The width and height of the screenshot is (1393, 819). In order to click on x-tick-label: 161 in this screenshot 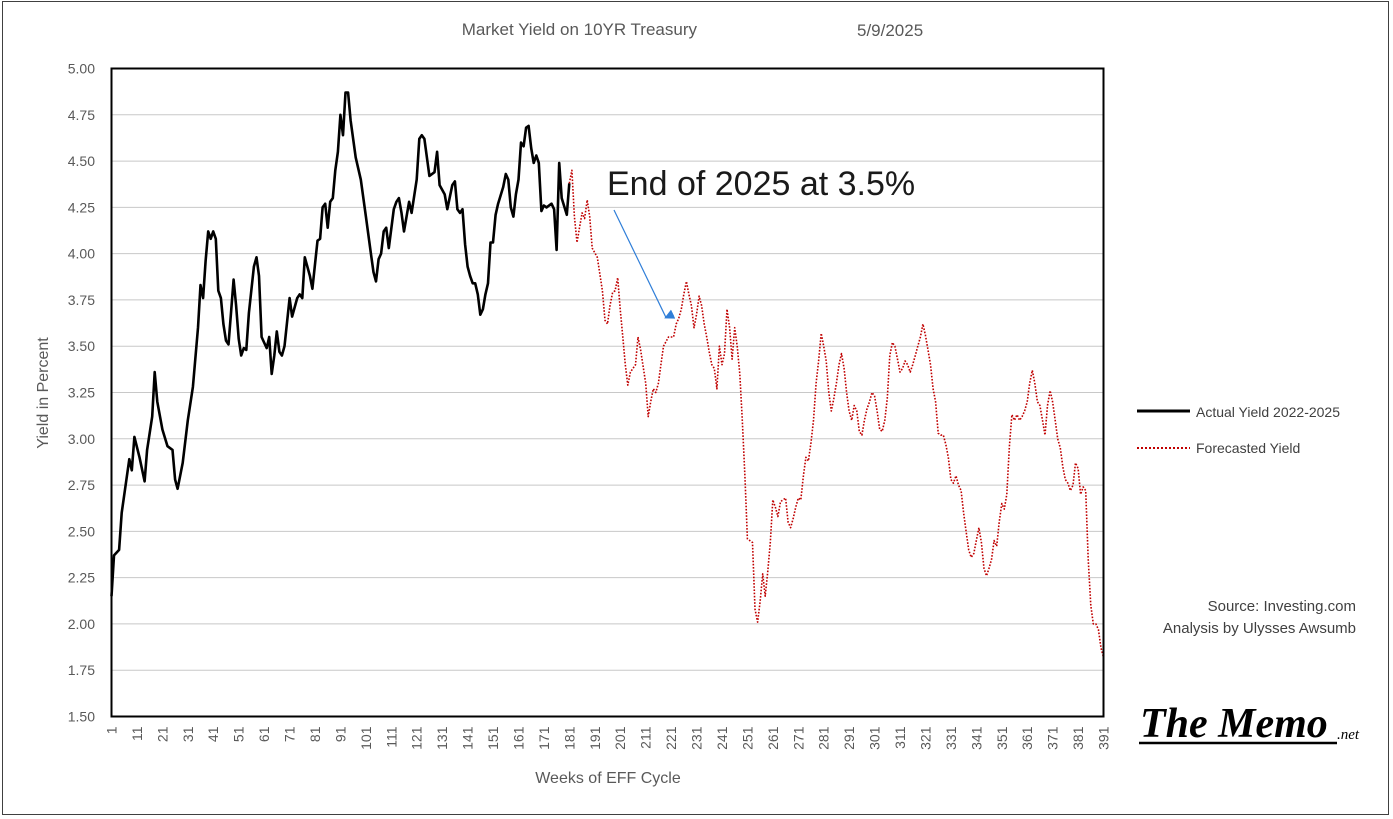, I will do `click(518, 738)`.